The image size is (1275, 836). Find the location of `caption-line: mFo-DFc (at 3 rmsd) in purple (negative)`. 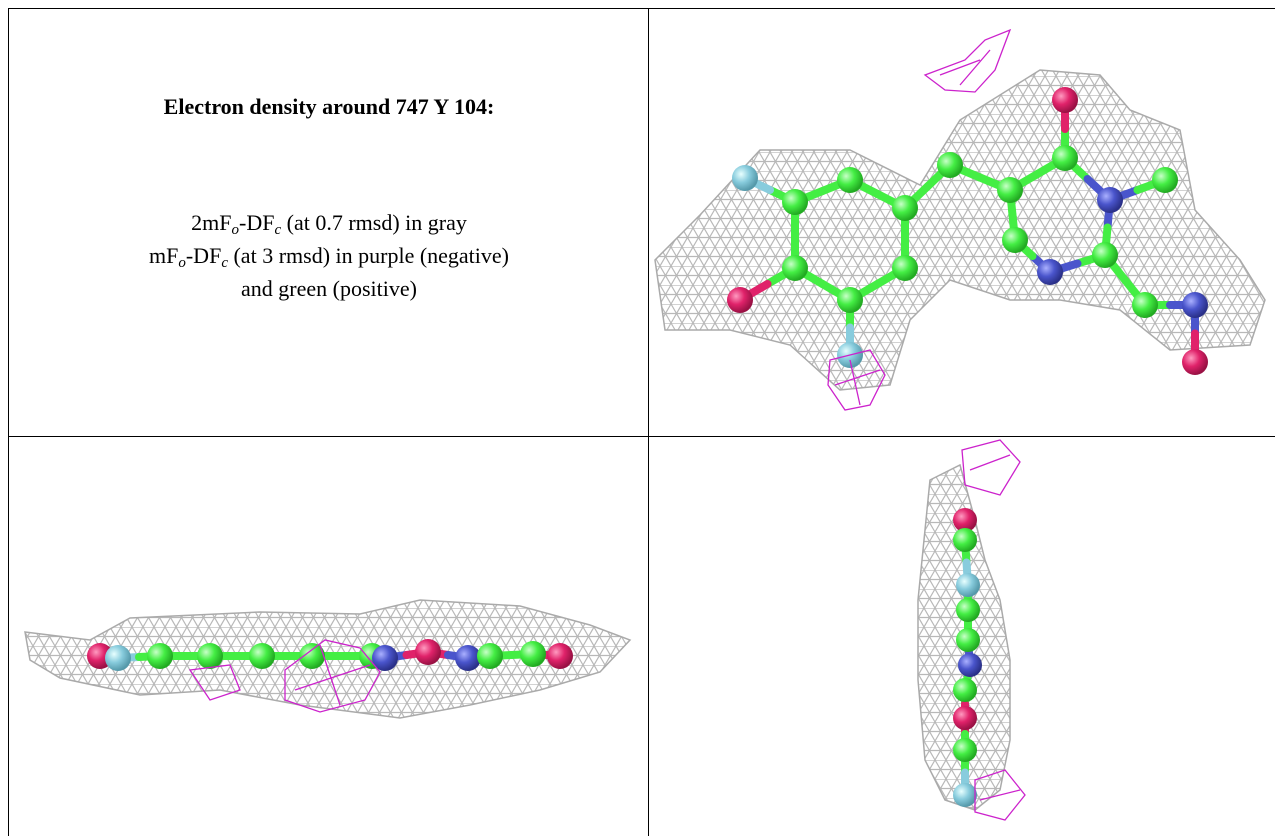

caption-line: mFo-DFc (at 3 rmsd) in purple (negative) is located at coordinates (329, 255).